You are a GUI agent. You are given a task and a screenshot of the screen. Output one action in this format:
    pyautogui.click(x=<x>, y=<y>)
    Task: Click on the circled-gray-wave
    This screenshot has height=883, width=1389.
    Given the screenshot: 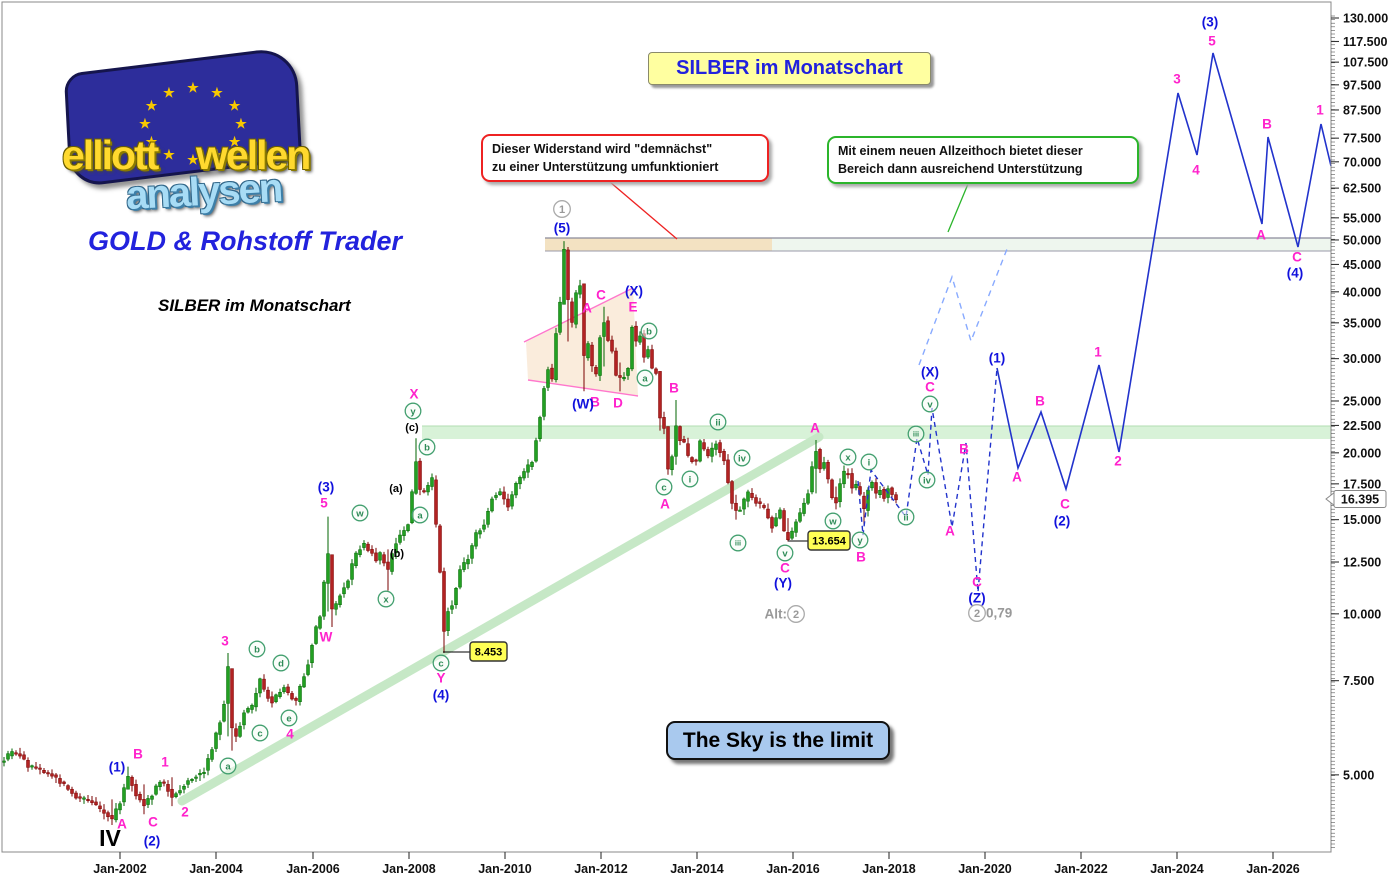 What is the action you would take?
    pyautogui.click(x=977, y=613)
    